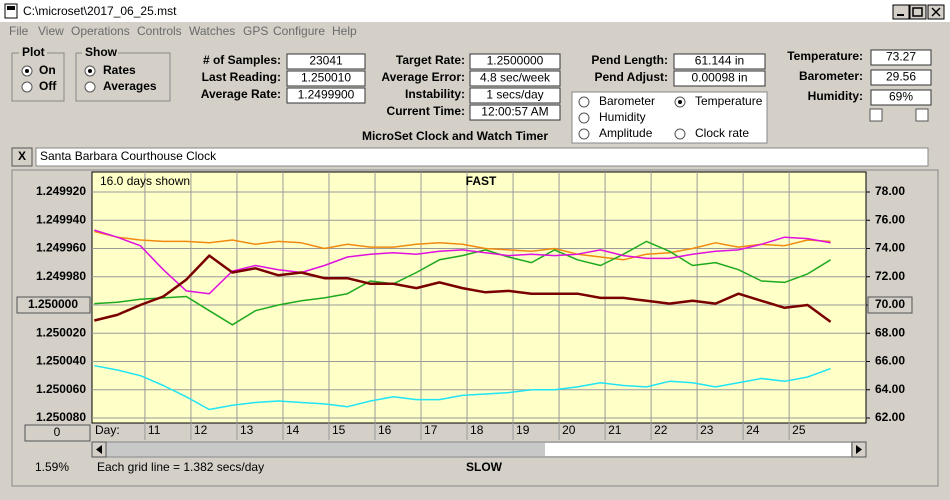  Describe the element at coordinates (707, 430) in the screenshot. I see `x-tick-label: 23` at that location.